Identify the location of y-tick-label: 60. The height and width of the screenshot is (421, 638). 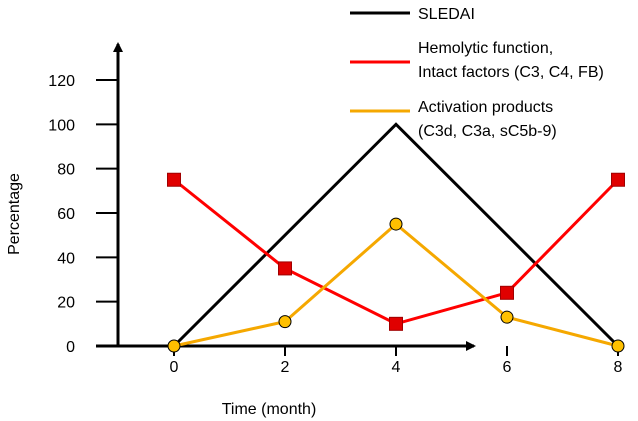
(66, 214).